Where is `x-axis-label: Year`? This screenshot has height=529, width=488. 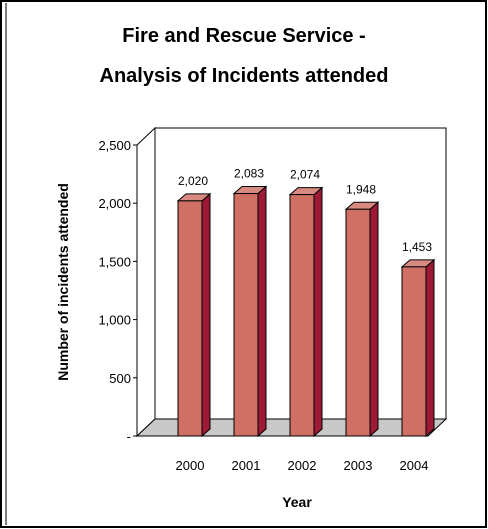
x-axis-label: Year is located at coordinates (297, 502).